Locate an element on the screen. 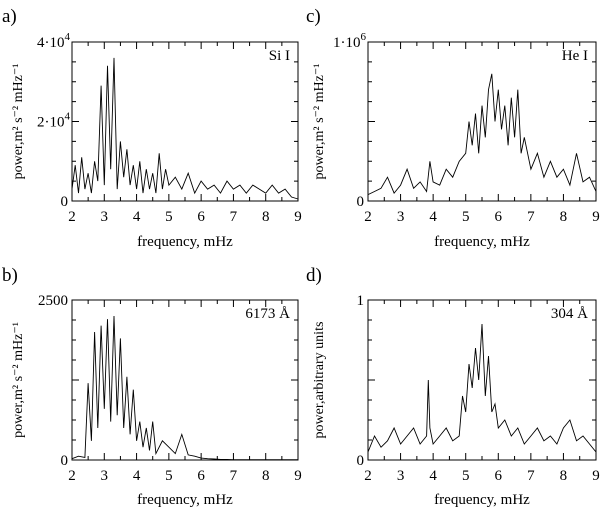  annotation-label: He I is located at coordinates (575, 56).